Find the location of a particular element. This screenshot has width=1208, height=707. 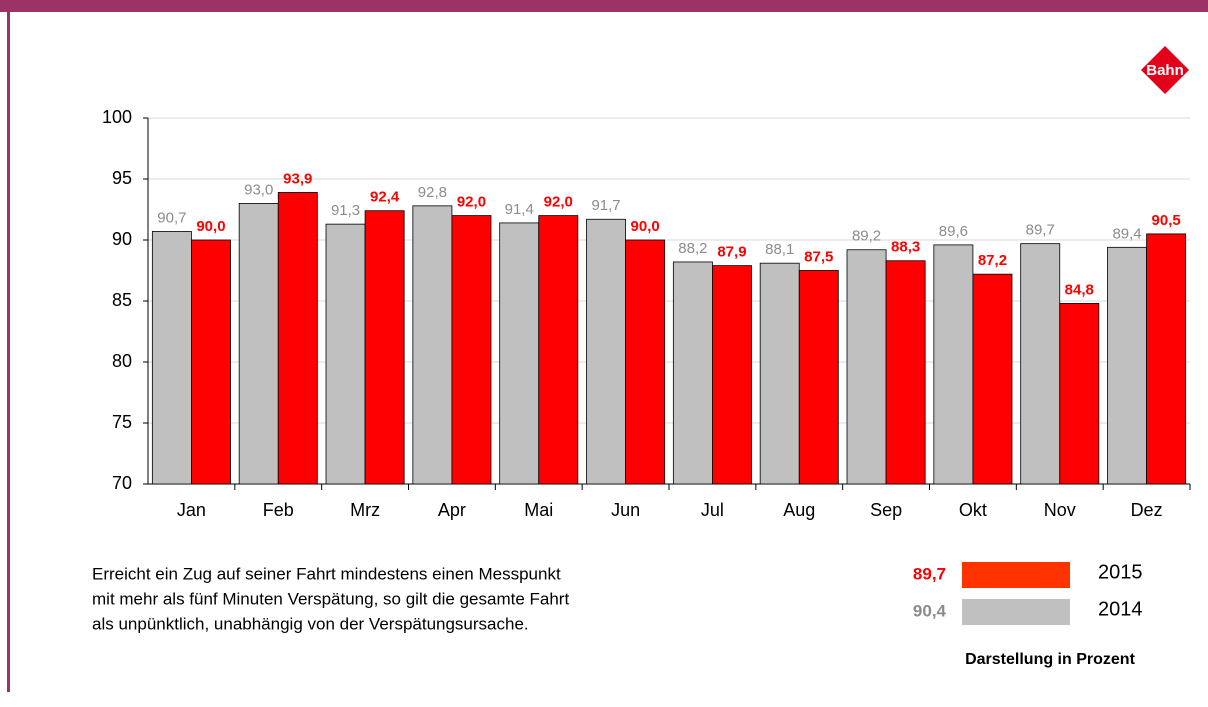

value-label: 88,2 is located at coordinates (692, 248).